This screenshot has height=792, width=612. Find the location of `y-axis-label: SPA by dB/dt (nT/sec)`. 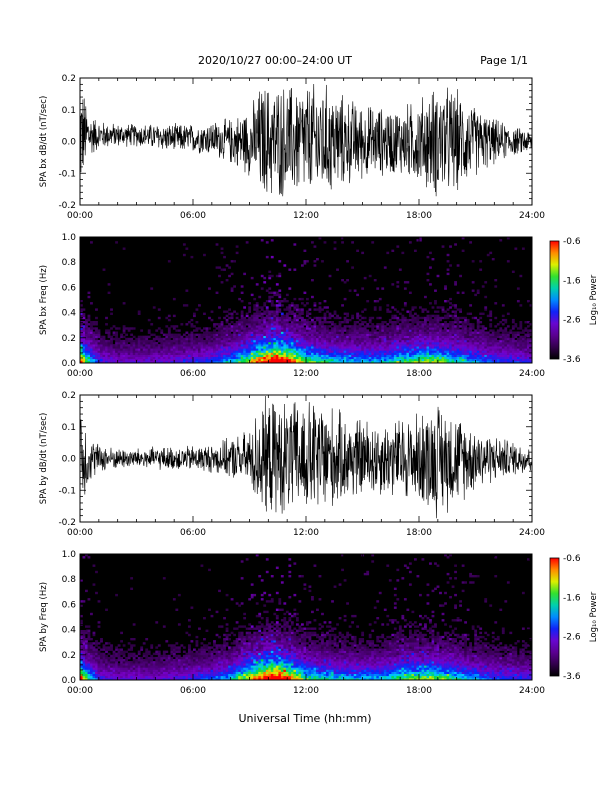

y-axis-label: SPA by dB/dt (nT/sec) is located at coordinates (44, 459).